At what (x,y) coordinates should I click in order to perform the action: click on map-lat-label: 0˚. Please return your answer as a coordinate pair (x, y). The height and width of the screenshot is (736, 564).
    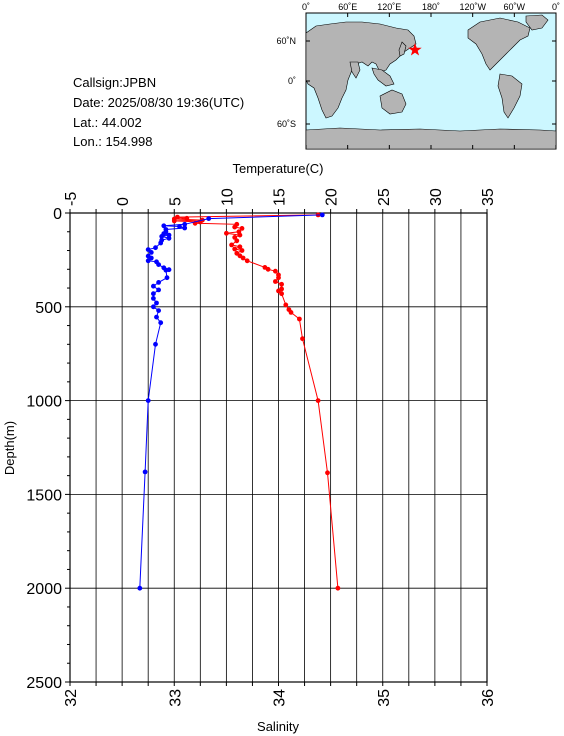
    Looking at the image, I should click on (292, 81).